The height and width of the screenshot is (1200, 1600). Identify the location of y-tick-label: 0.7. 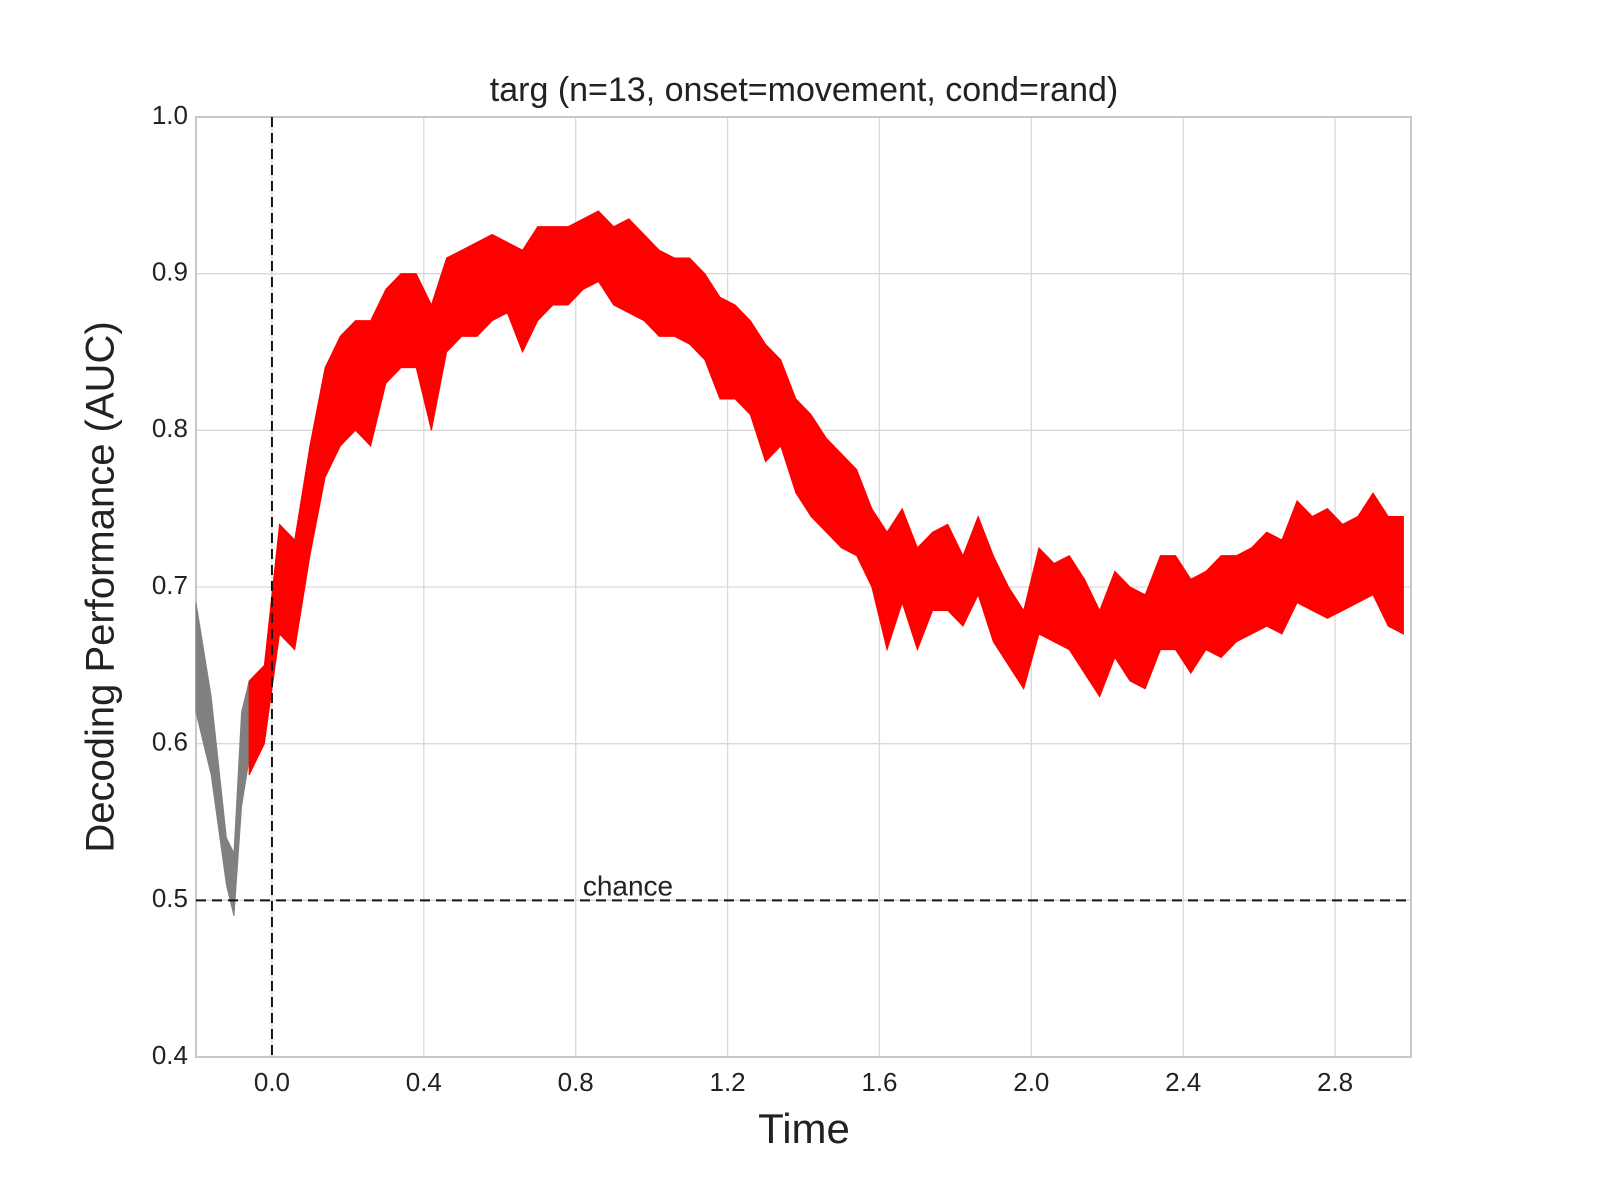
(170, 585).